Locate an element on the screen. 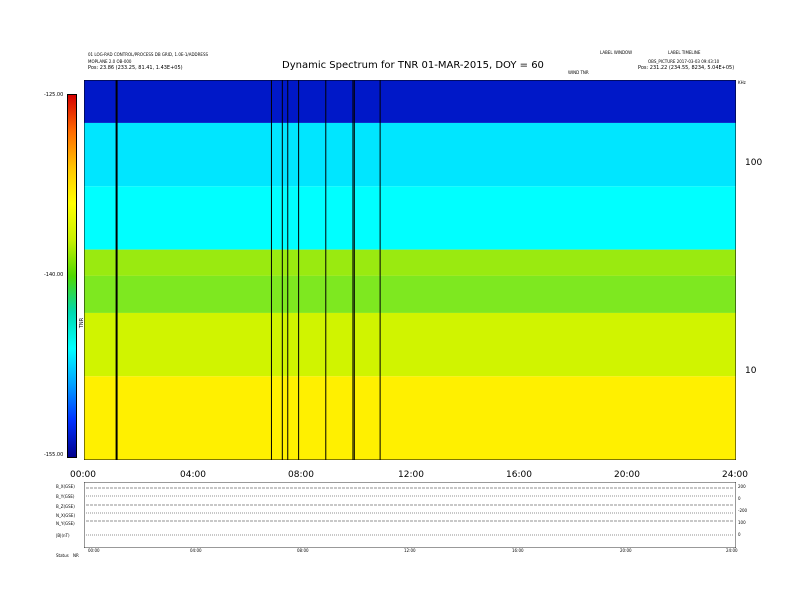  panel-x-tick-0: 00:00 is located at coordinates (94, 550).